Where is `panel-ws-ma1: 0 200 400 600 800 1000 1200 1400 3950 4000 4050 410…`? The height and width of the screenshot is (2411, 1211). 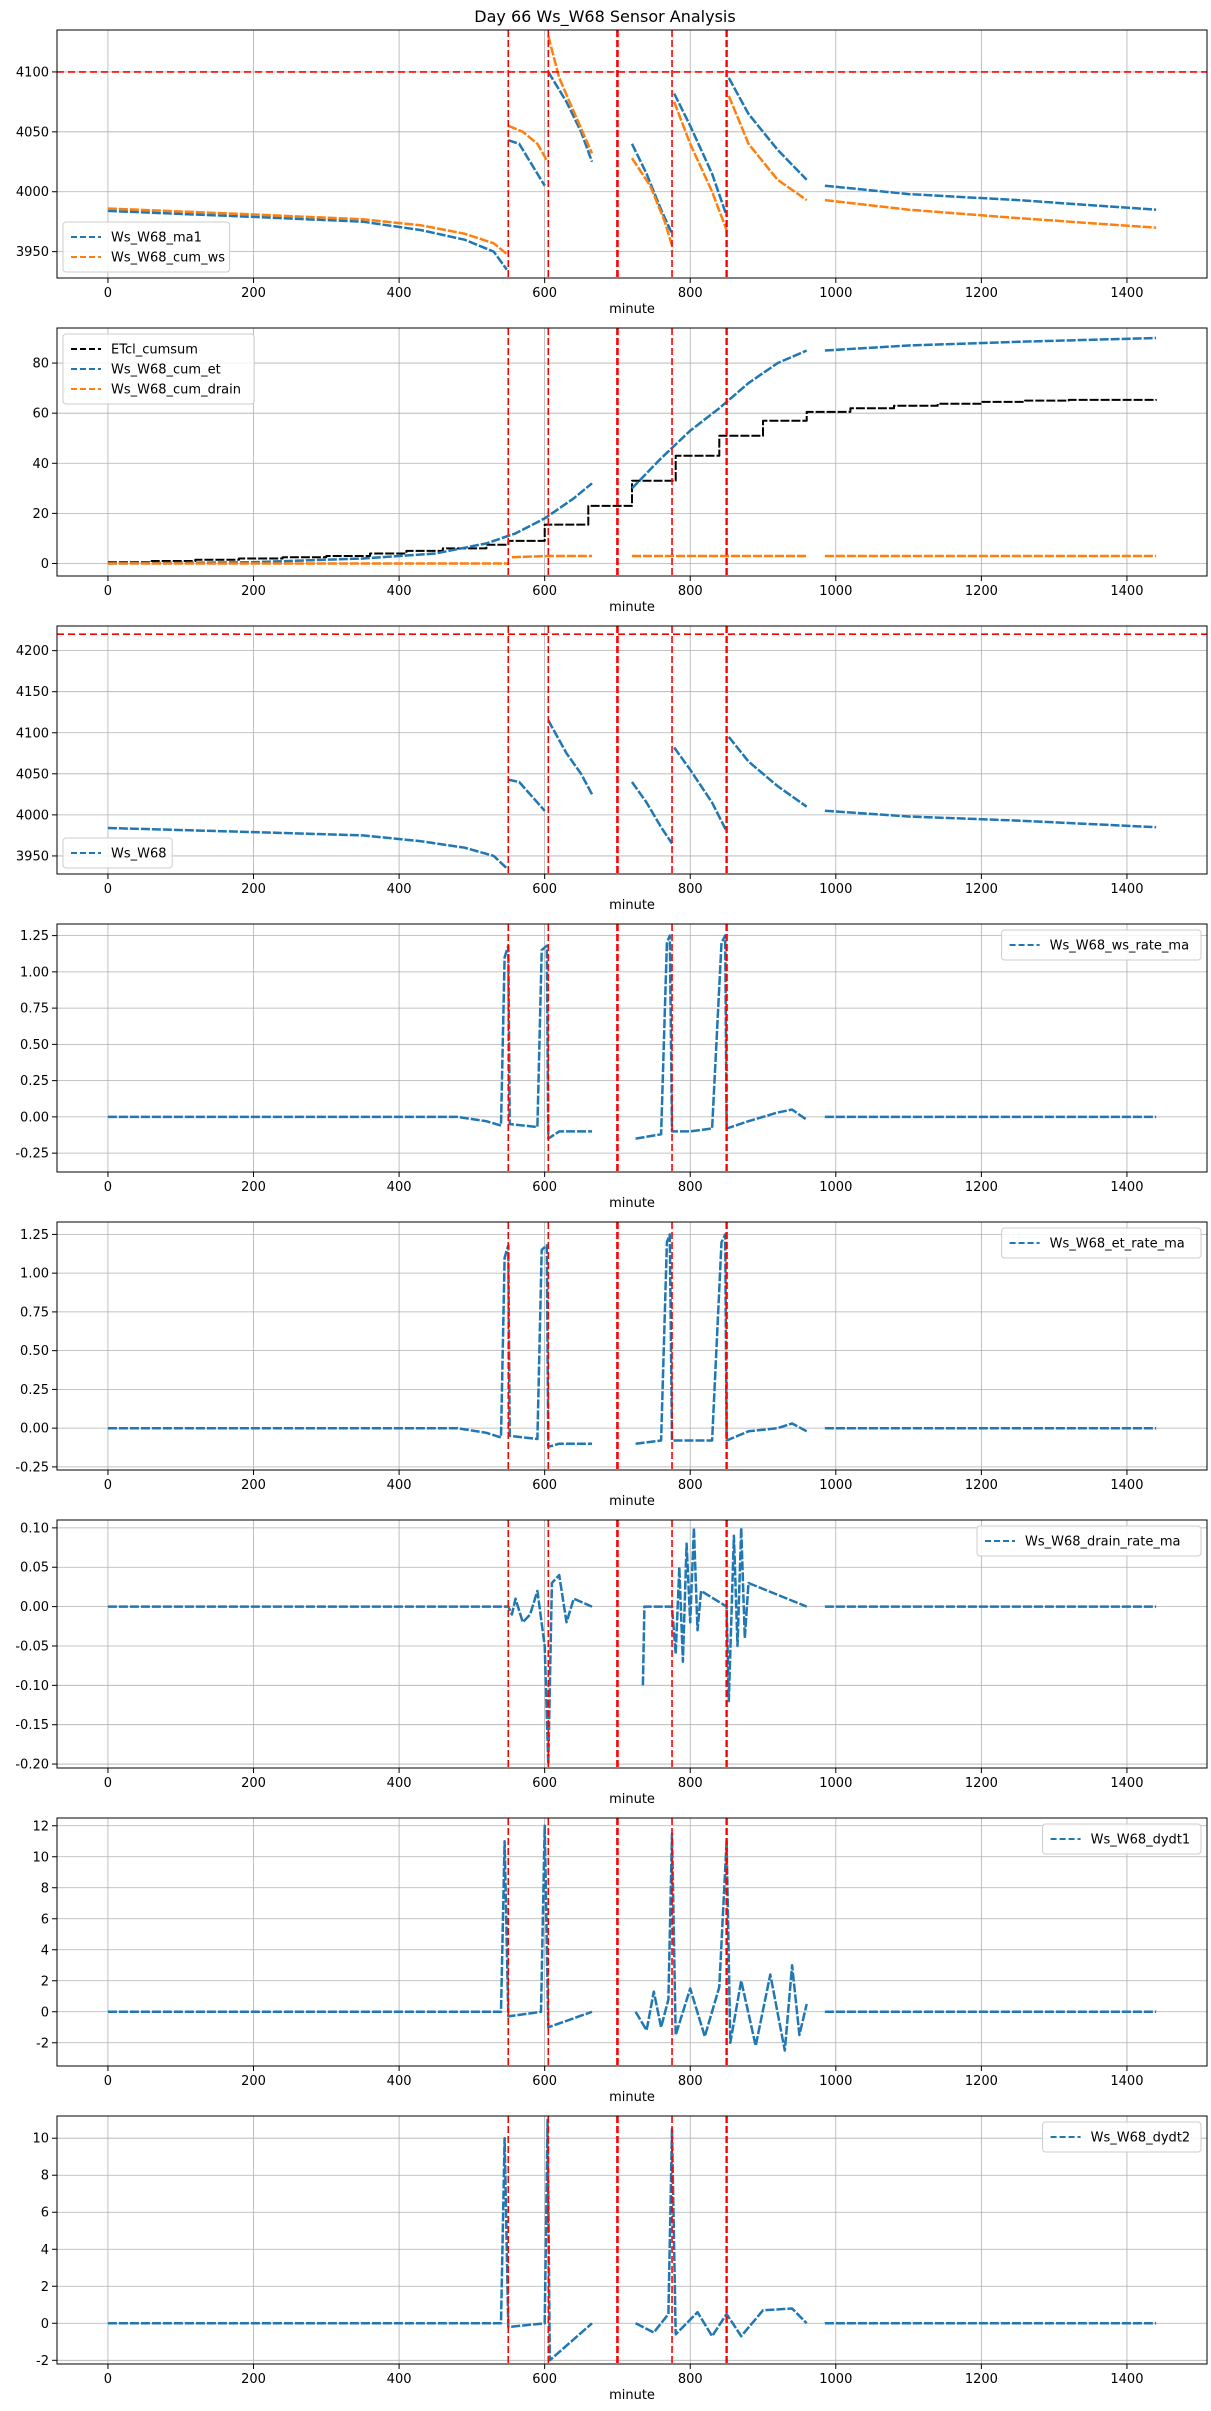 panel-ws-ma1: 0 200 400 600 800 1000 1200 1400 3950 4000 4050 410… is located at coordinates (612, 173).